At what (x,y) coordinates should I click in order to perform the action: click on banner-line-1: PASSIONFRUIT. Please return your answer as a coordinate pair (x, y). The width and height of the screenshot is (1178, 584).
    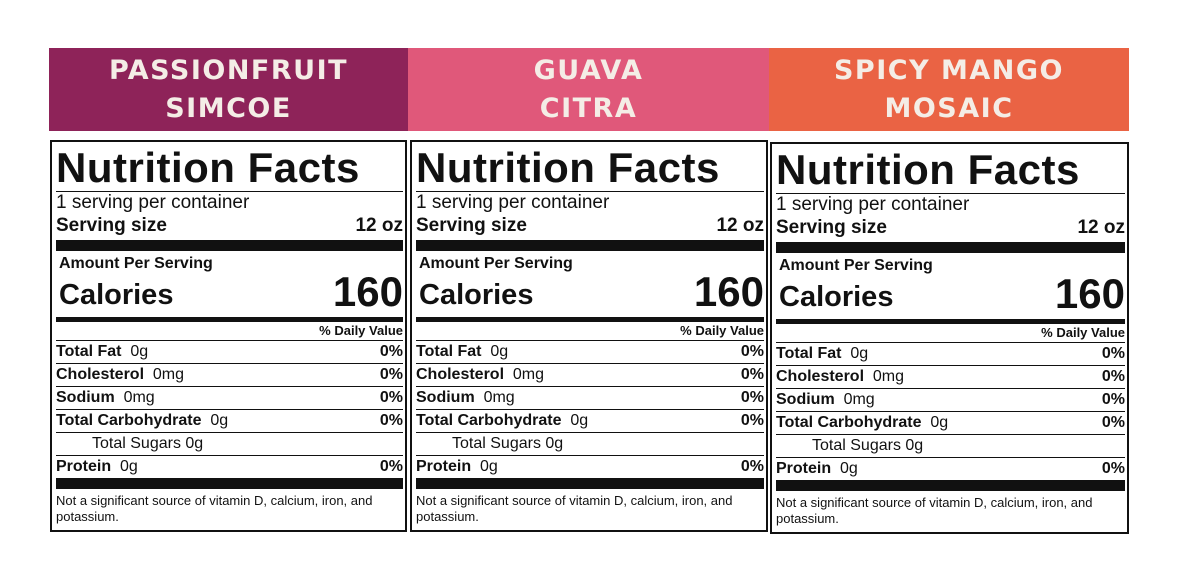
    Looking at the image, I should click on (228, 70).